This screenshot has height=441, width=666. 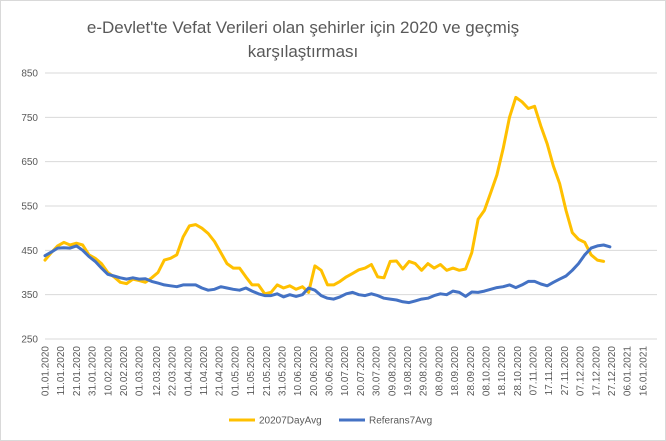 What do you see at coordinates (251, 371) in the screenshot?
I see `x-tick-label: 11.05.2020` at bounding box center [251, 371].